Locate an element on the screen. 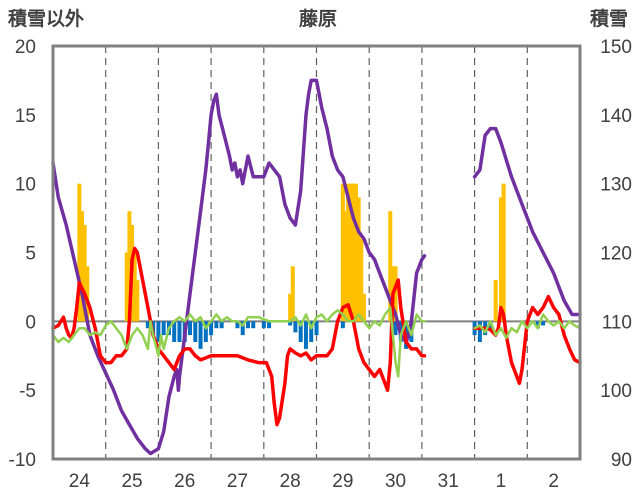  y-left-ticks: 20 15 10 5 0 -5 -10 is located at coordinates (22, 254).